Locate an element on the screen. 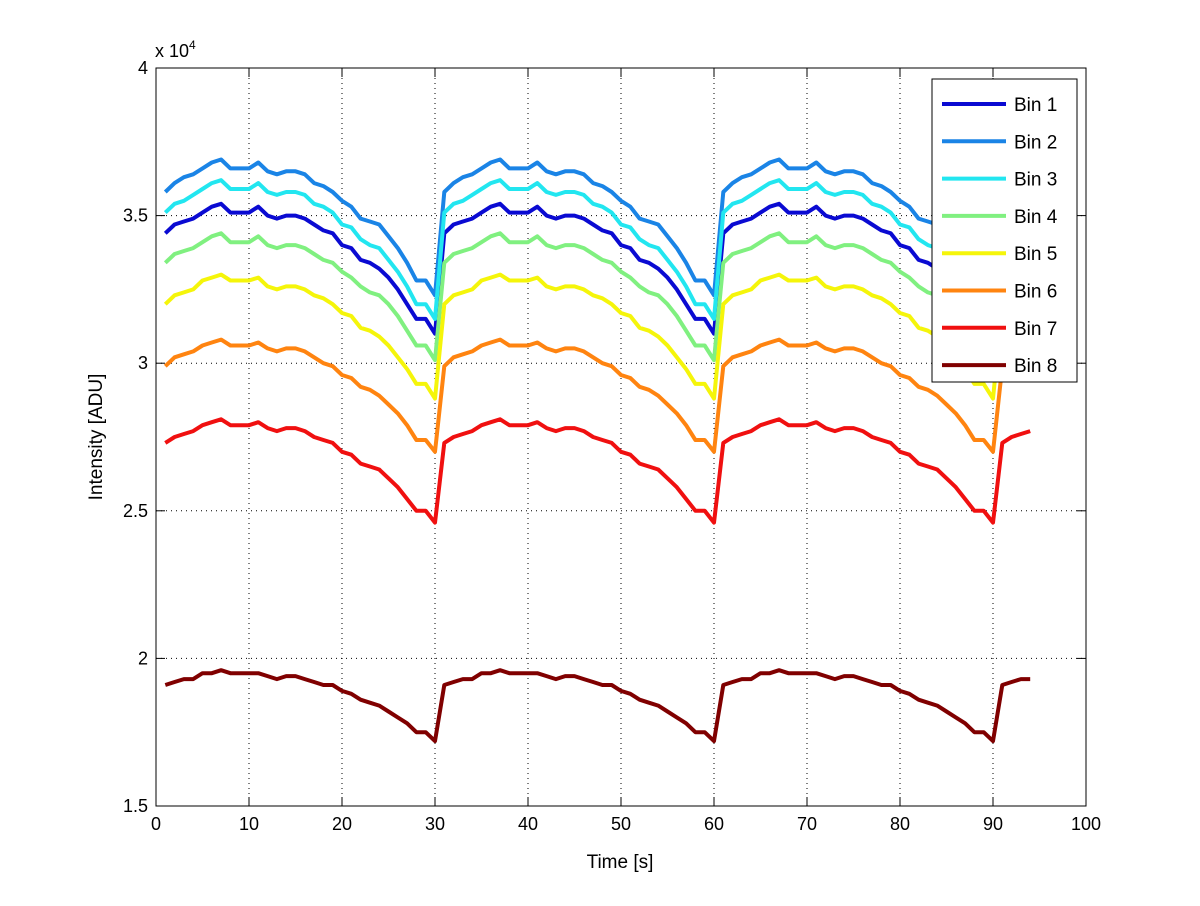 The height and width of the screenshot is (906, 1200). x-tick-label: 50 is located at coordinates (621, 824).